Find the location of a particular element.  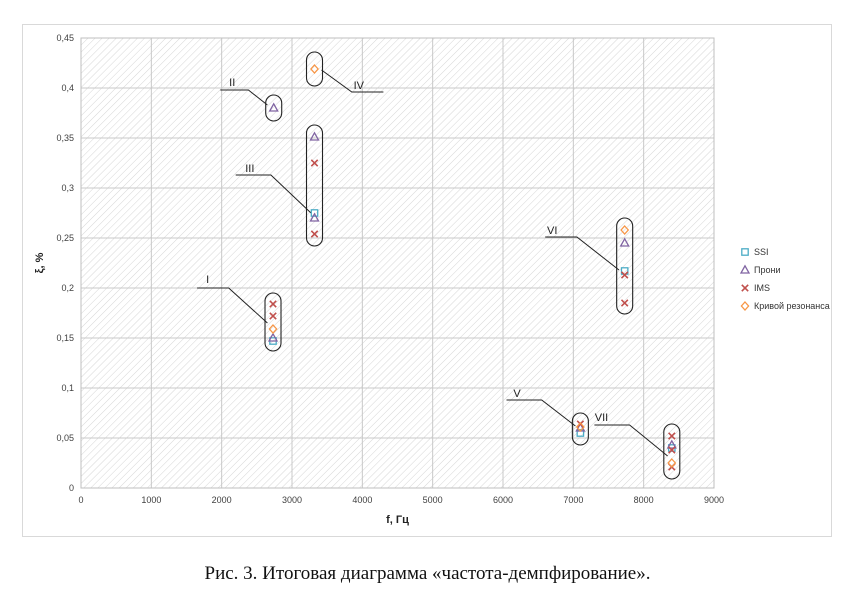

y-tick-label: 0,2 is located at coordinates (67, 288).